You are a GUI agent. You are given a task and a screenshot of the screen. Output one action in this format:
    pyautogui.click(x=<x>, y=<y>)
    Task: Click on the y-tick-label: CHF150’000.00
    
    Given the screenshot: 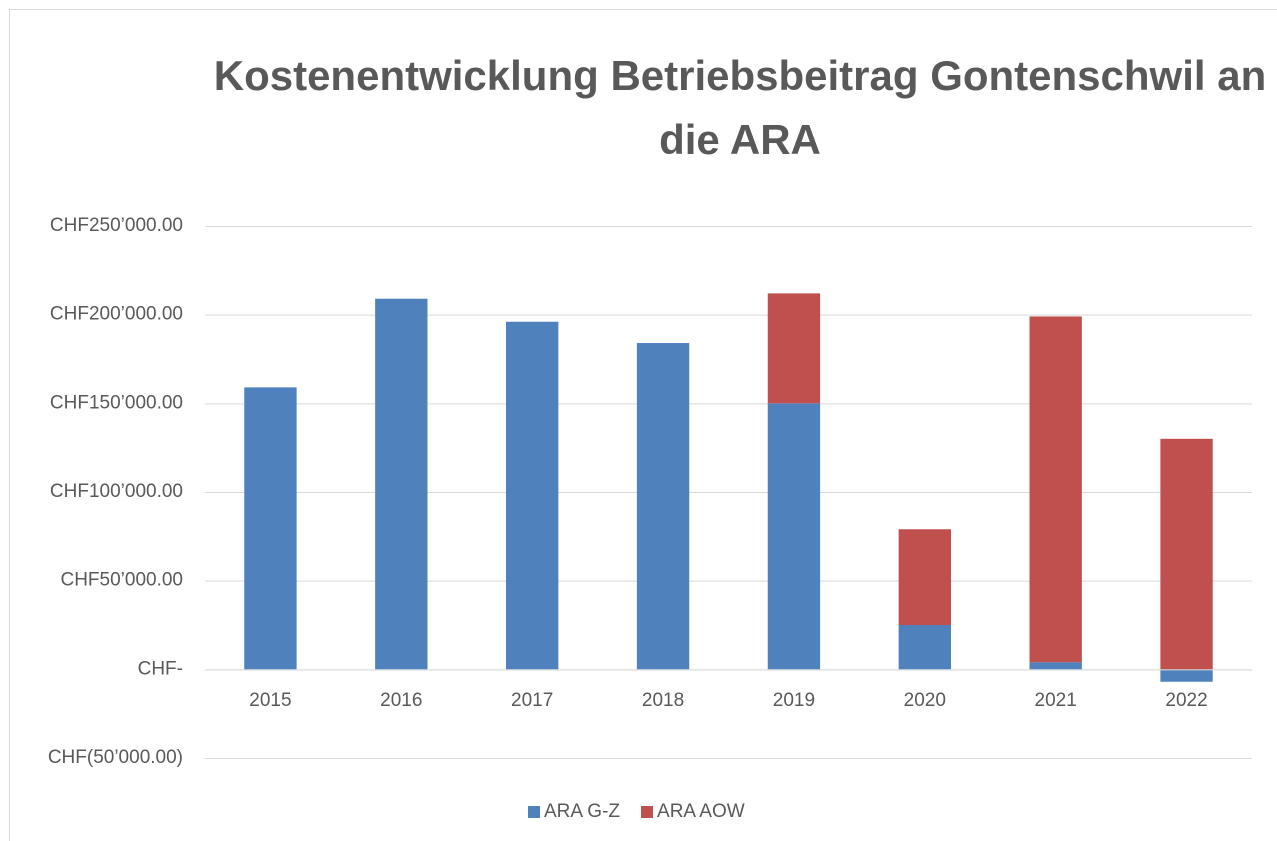 What is the action you would take?
    pyautogui.click(x=116, y=402)
    